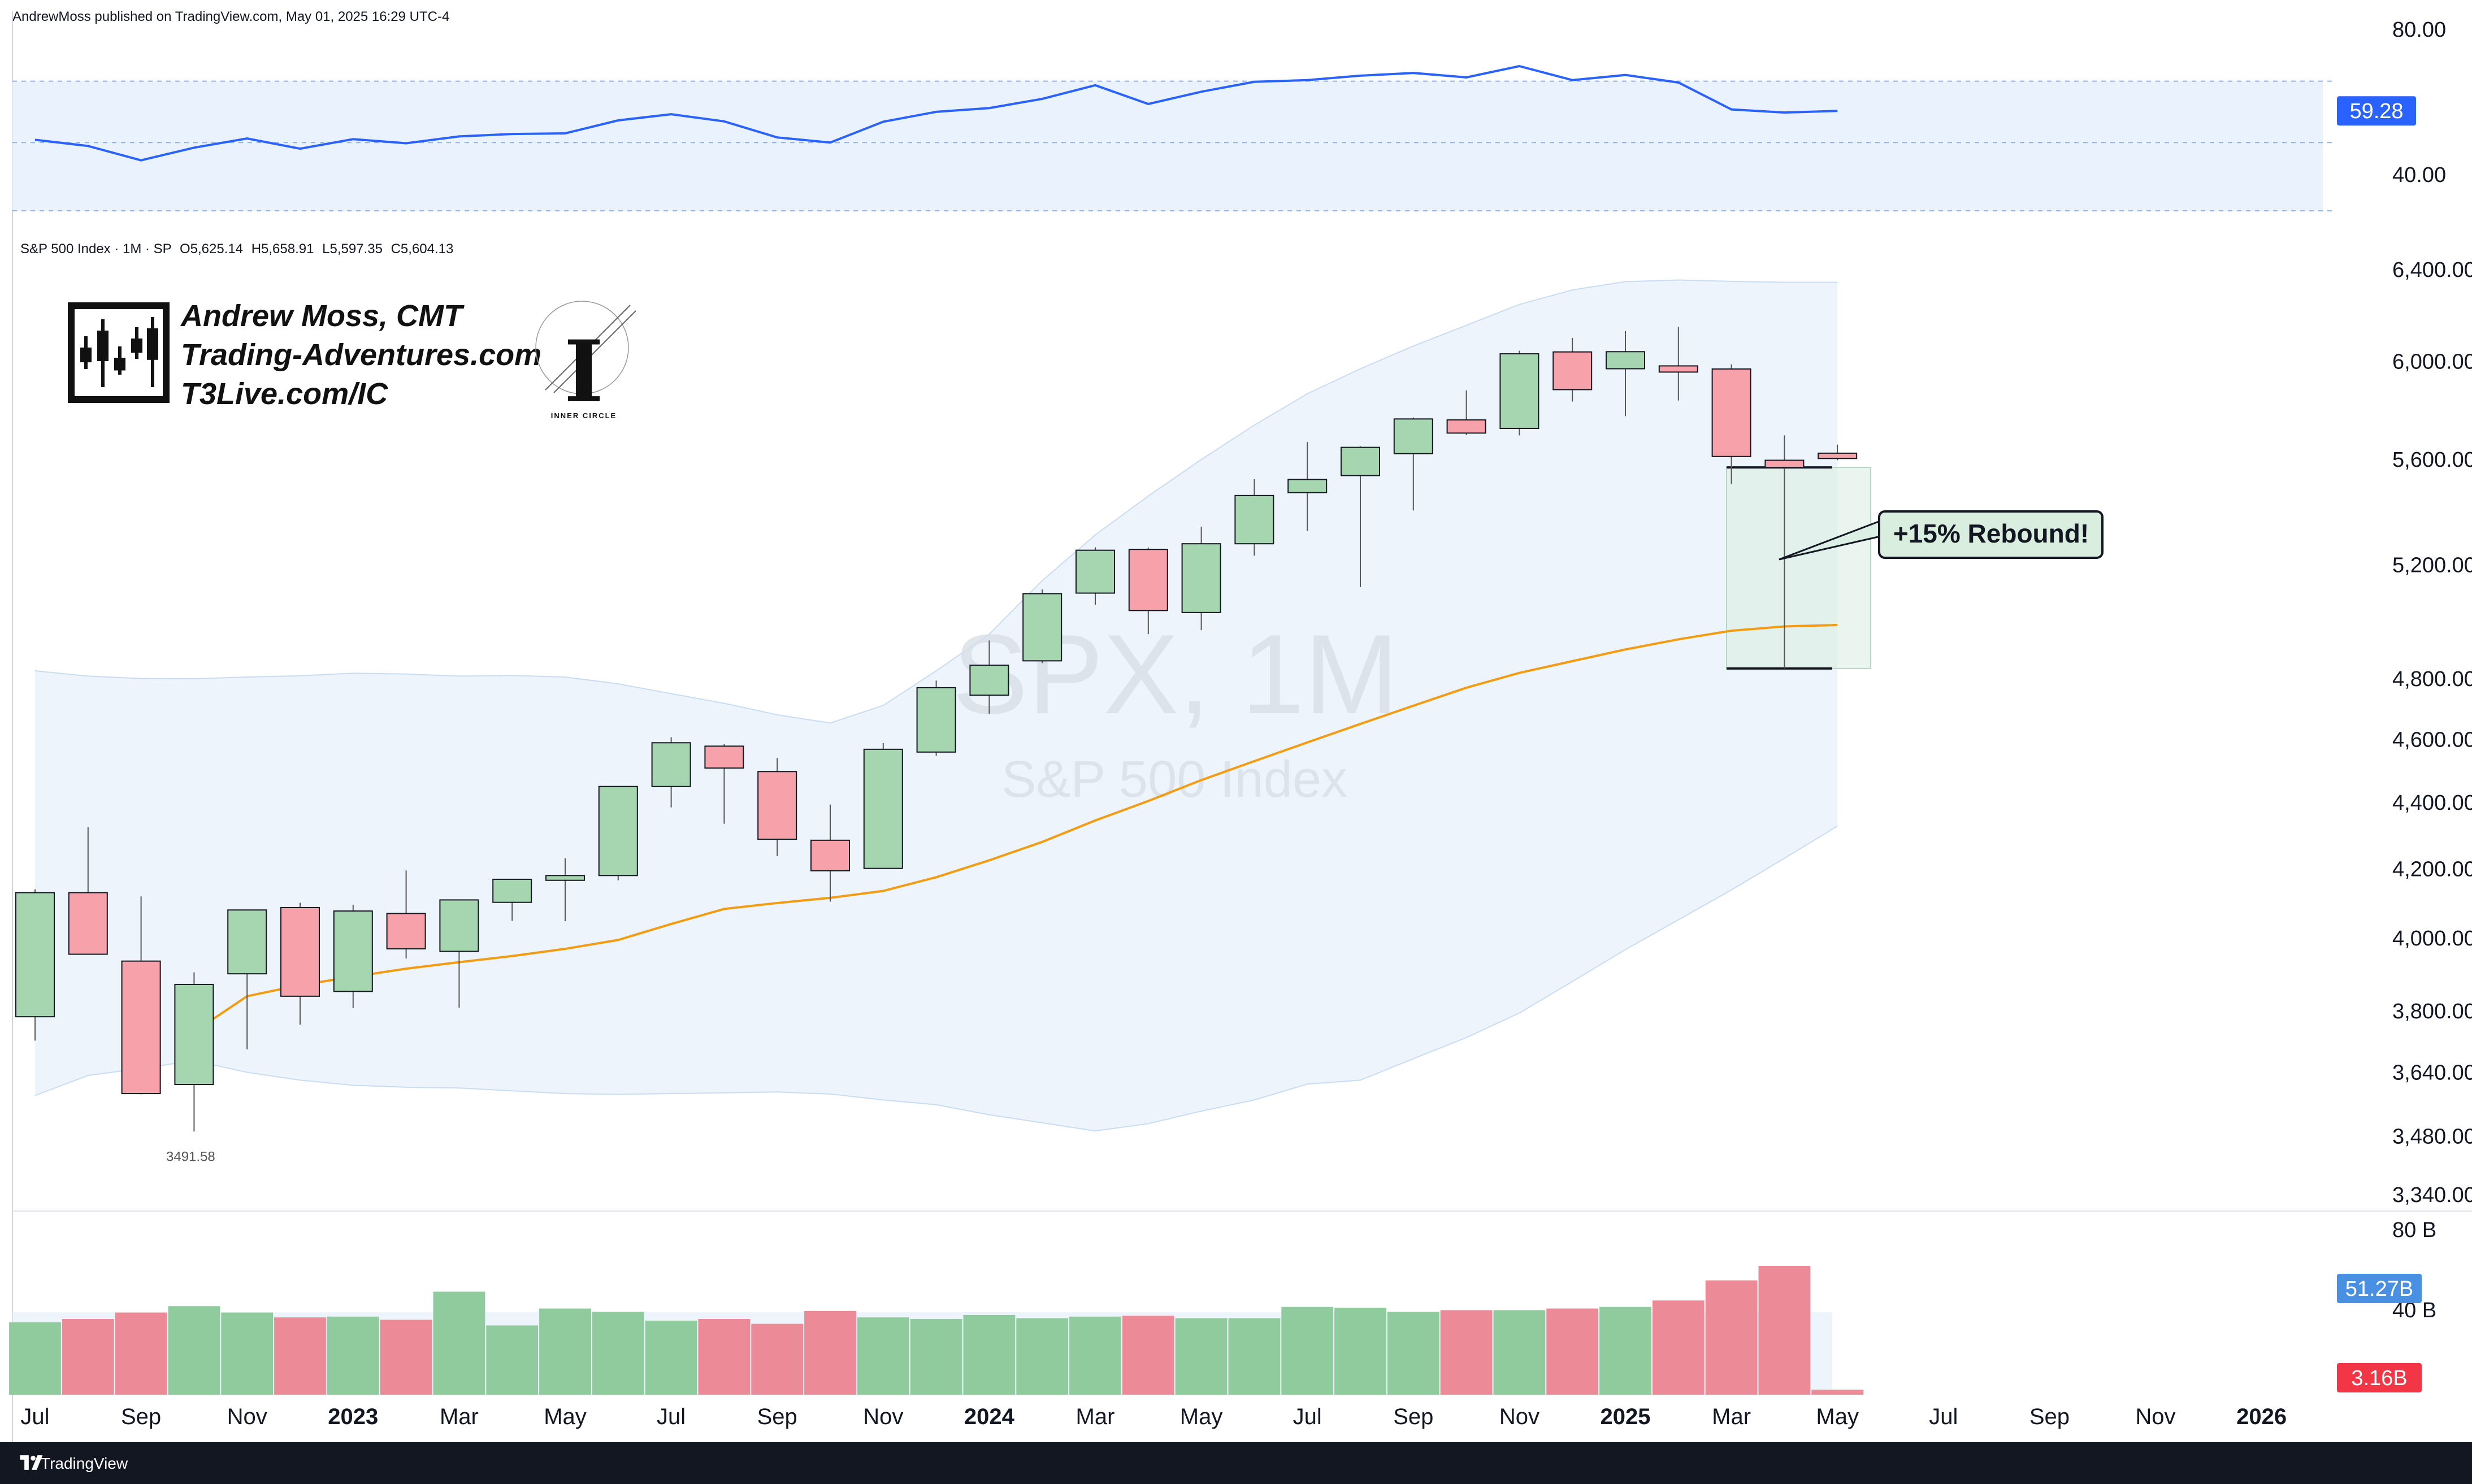 The height and width of the screenshot is (1484, 2472). Describe the element at coordinates (2432, 566) in the screenshot. I see `price-tick-label: 5,200.00` at that location.